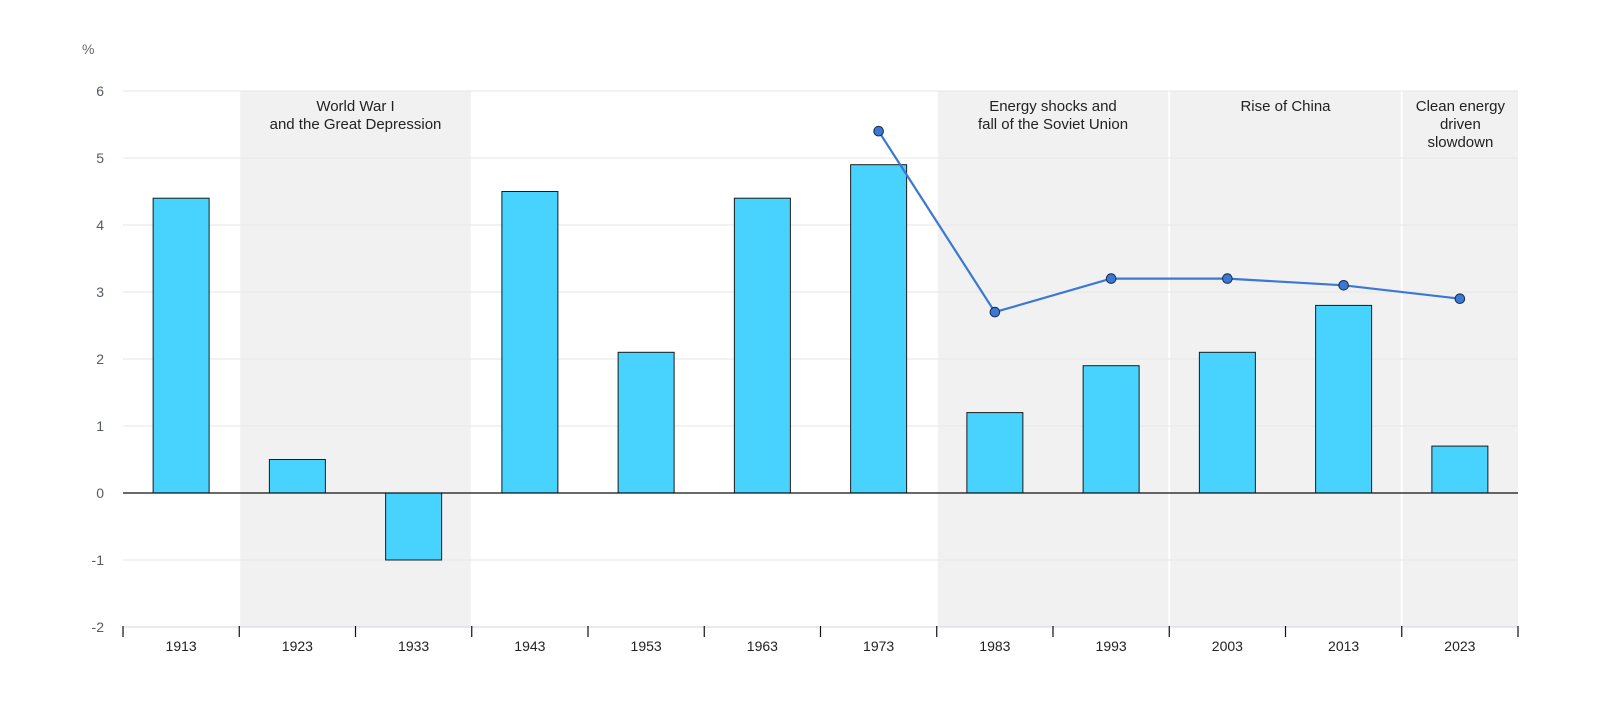 The height and width of the screenshot is (725, 1612). Describe the element at coordinates (529, 646) in the screenshot. I see `x-tick-label: 1943` at that location.